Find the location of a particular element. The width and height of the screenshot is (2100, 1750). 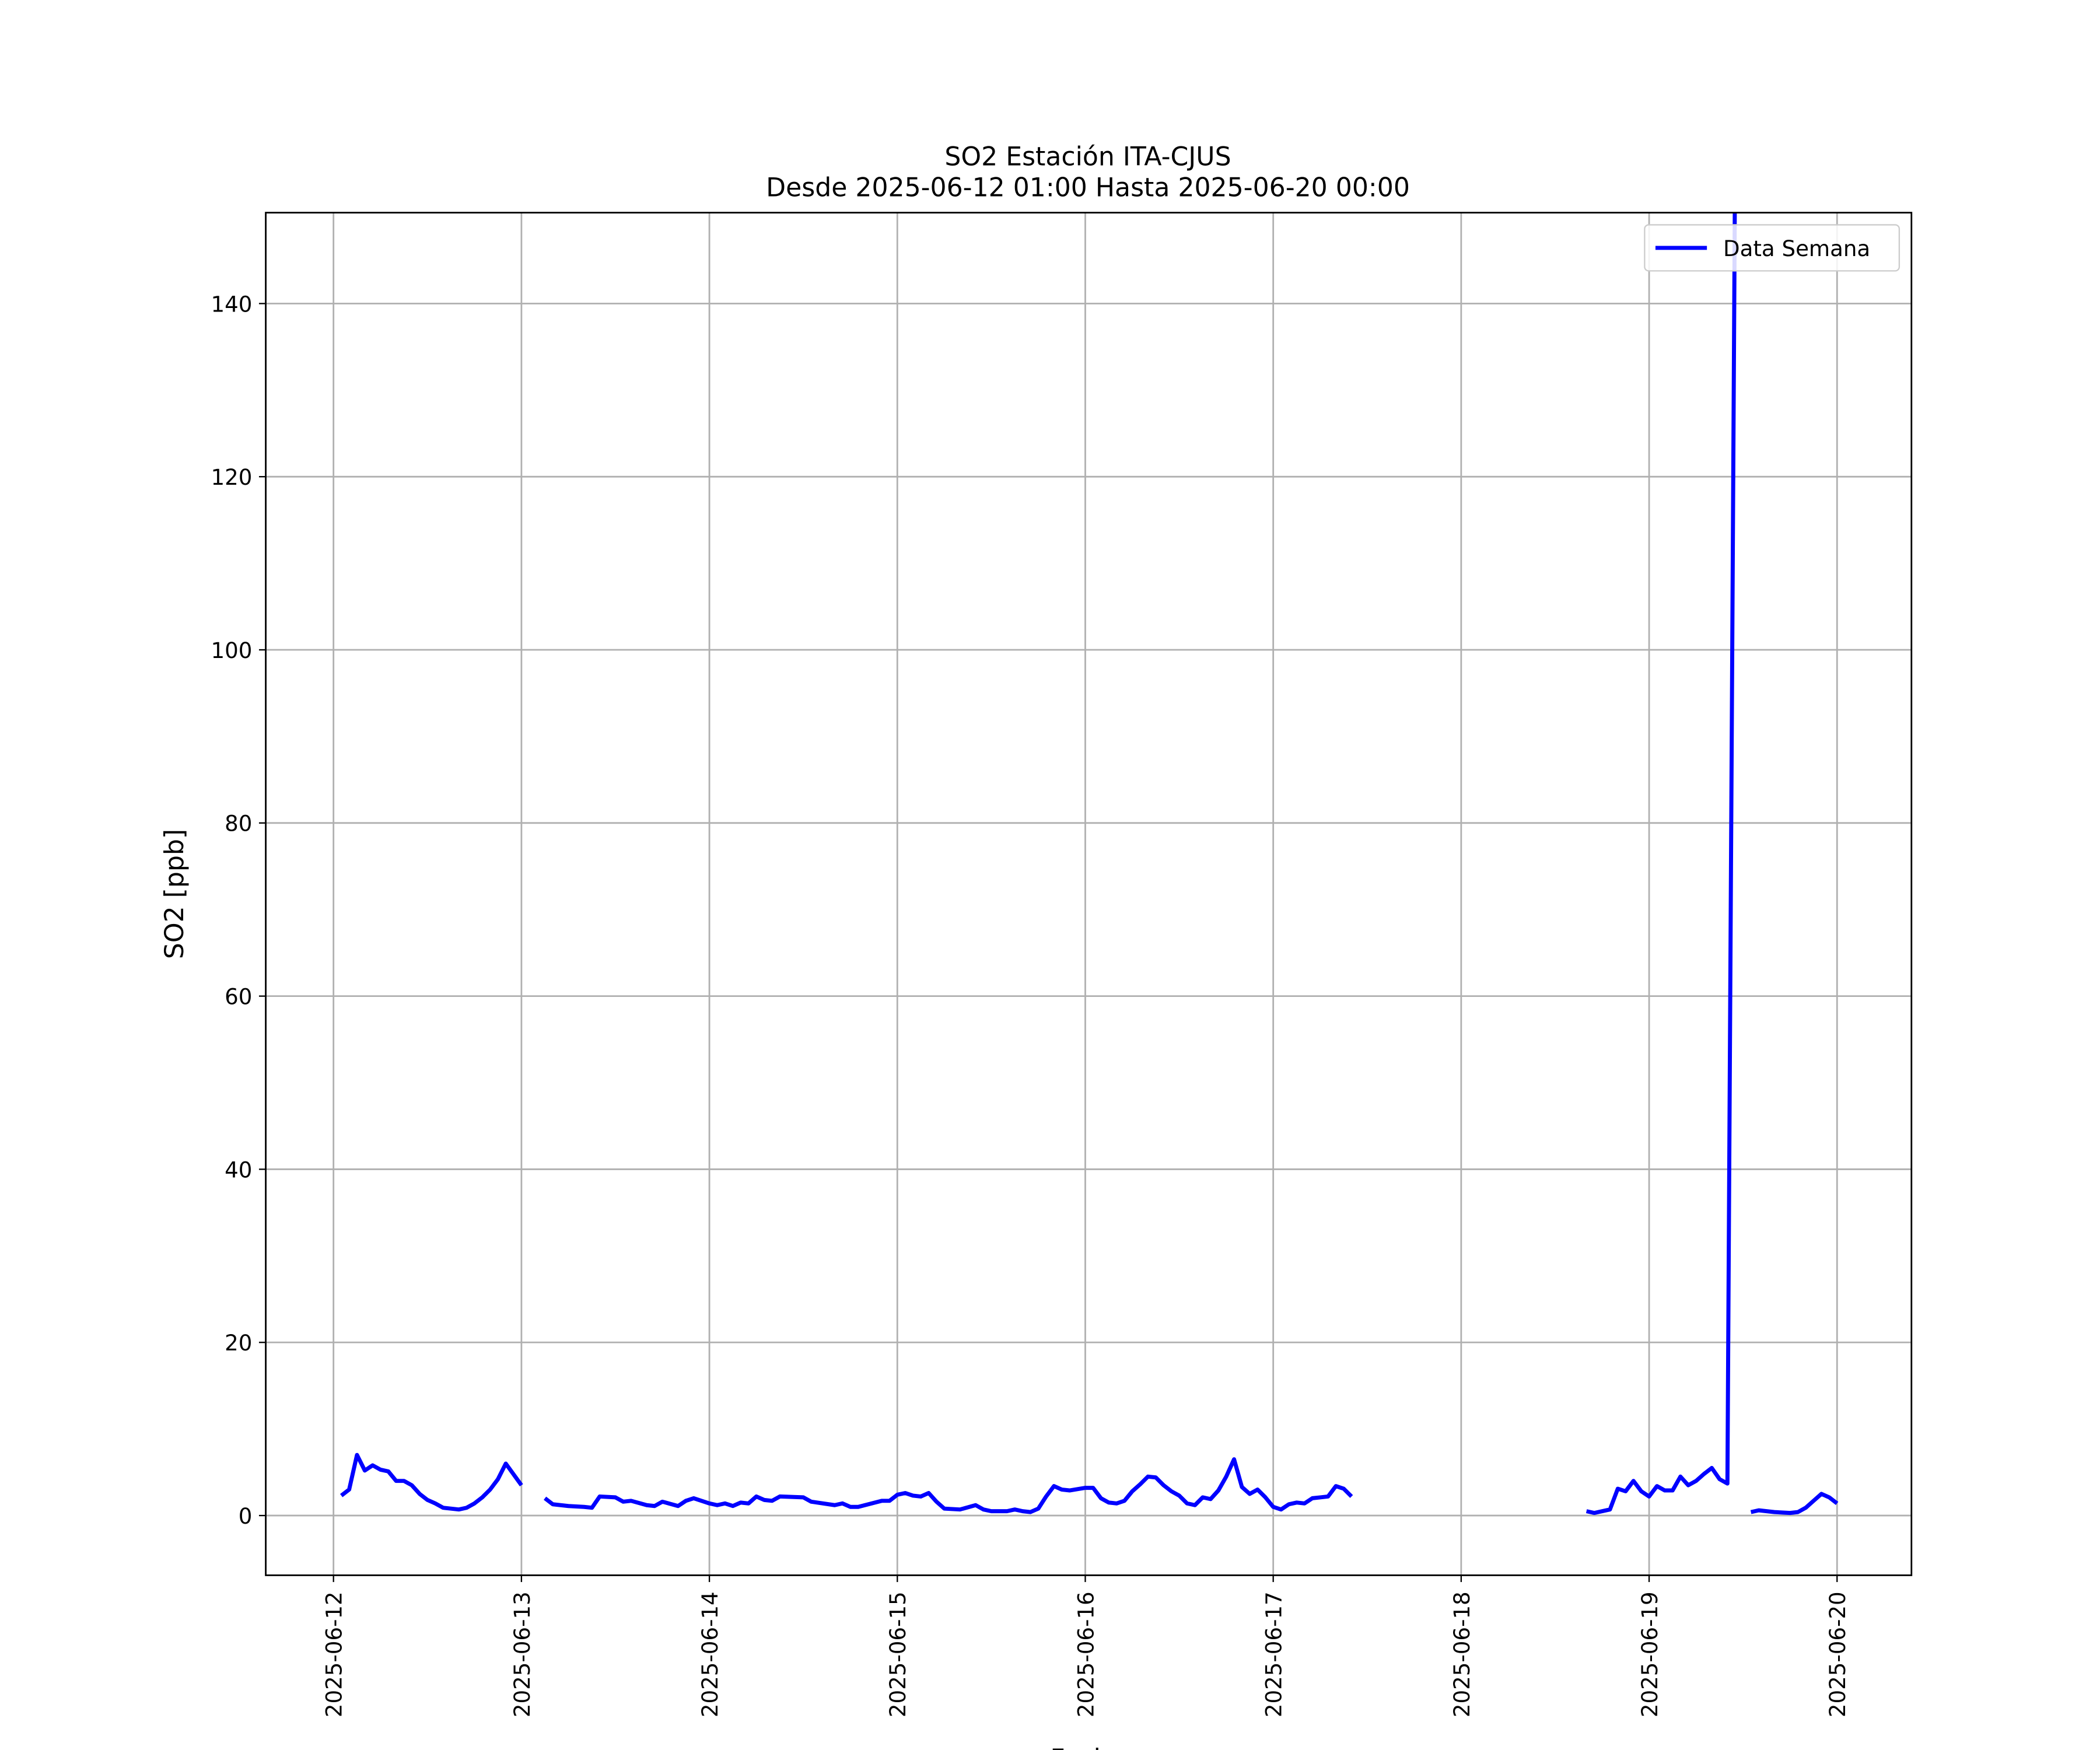

y-tick-label: 40 is located at coordinates (238, 1169).